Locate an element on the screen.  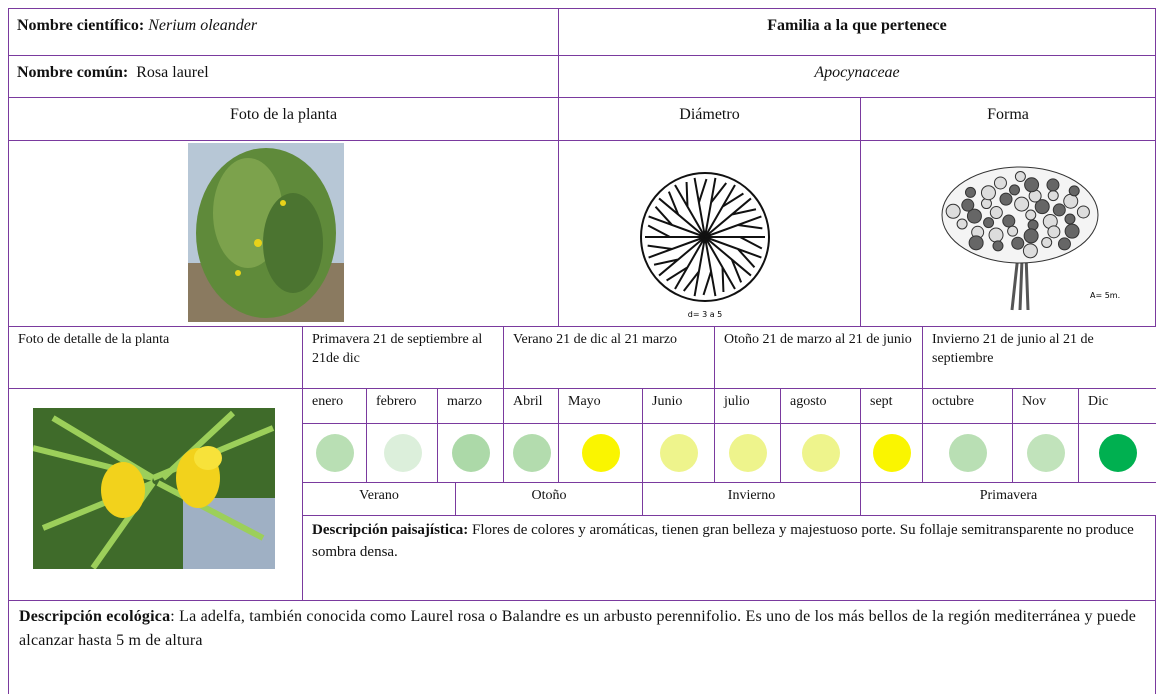
shape-note: A= 5m. is located at coordinates (1105, 295).